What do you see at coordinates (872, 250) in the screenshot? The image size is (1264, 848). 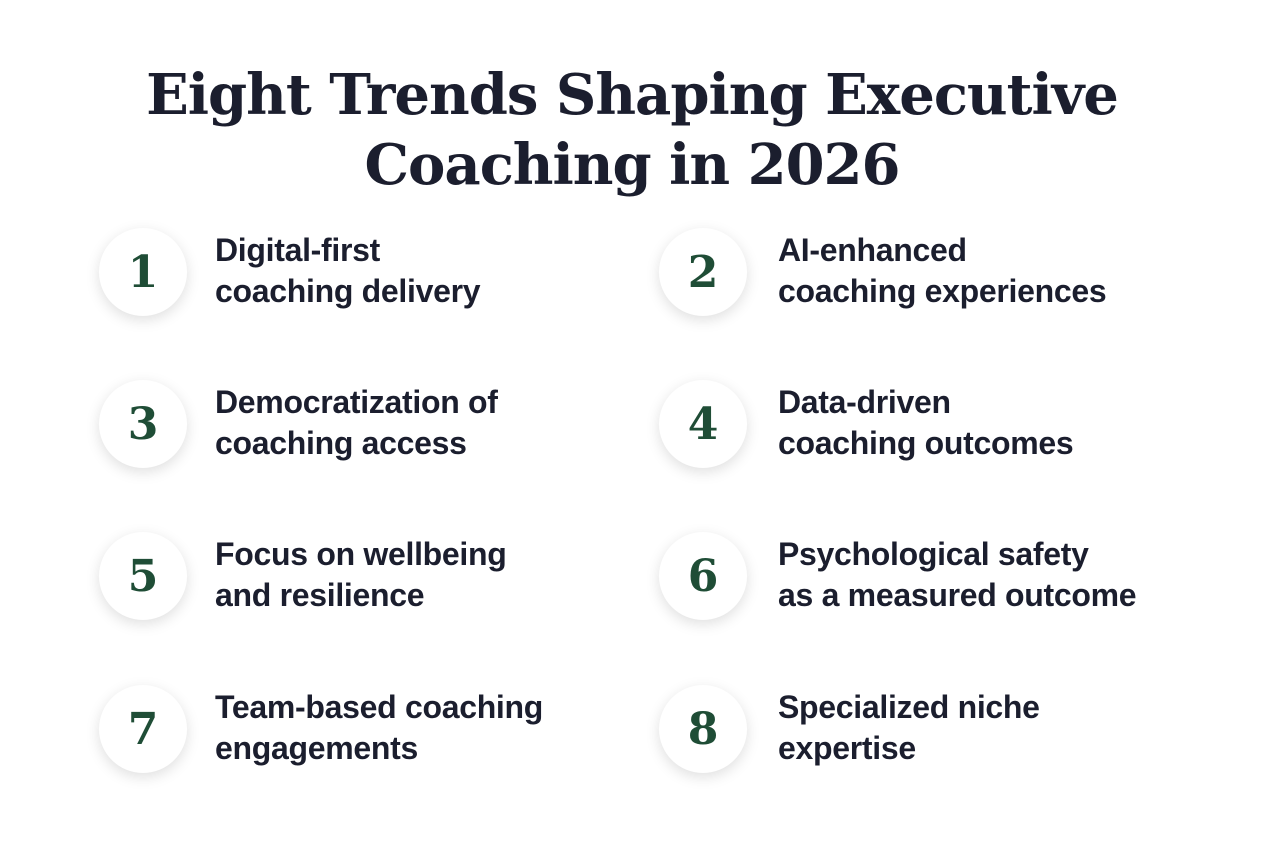 I see `item-label: AI-enhanced` at bounding box center [872, 250].